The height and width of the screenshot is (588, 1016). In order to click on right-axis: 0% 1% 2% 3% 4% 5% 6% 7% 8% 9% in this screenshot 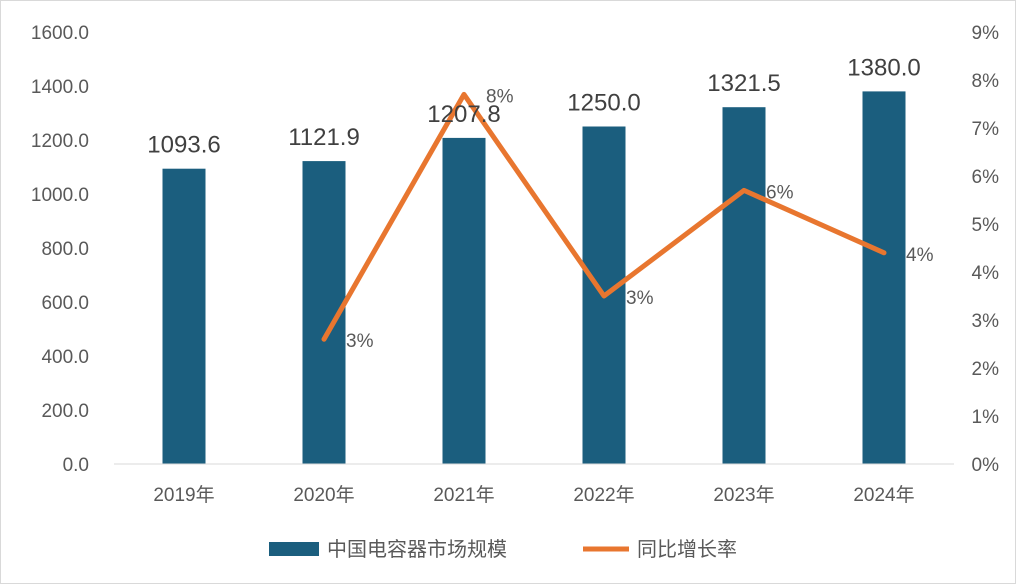, I will do `click(986, 249)`.